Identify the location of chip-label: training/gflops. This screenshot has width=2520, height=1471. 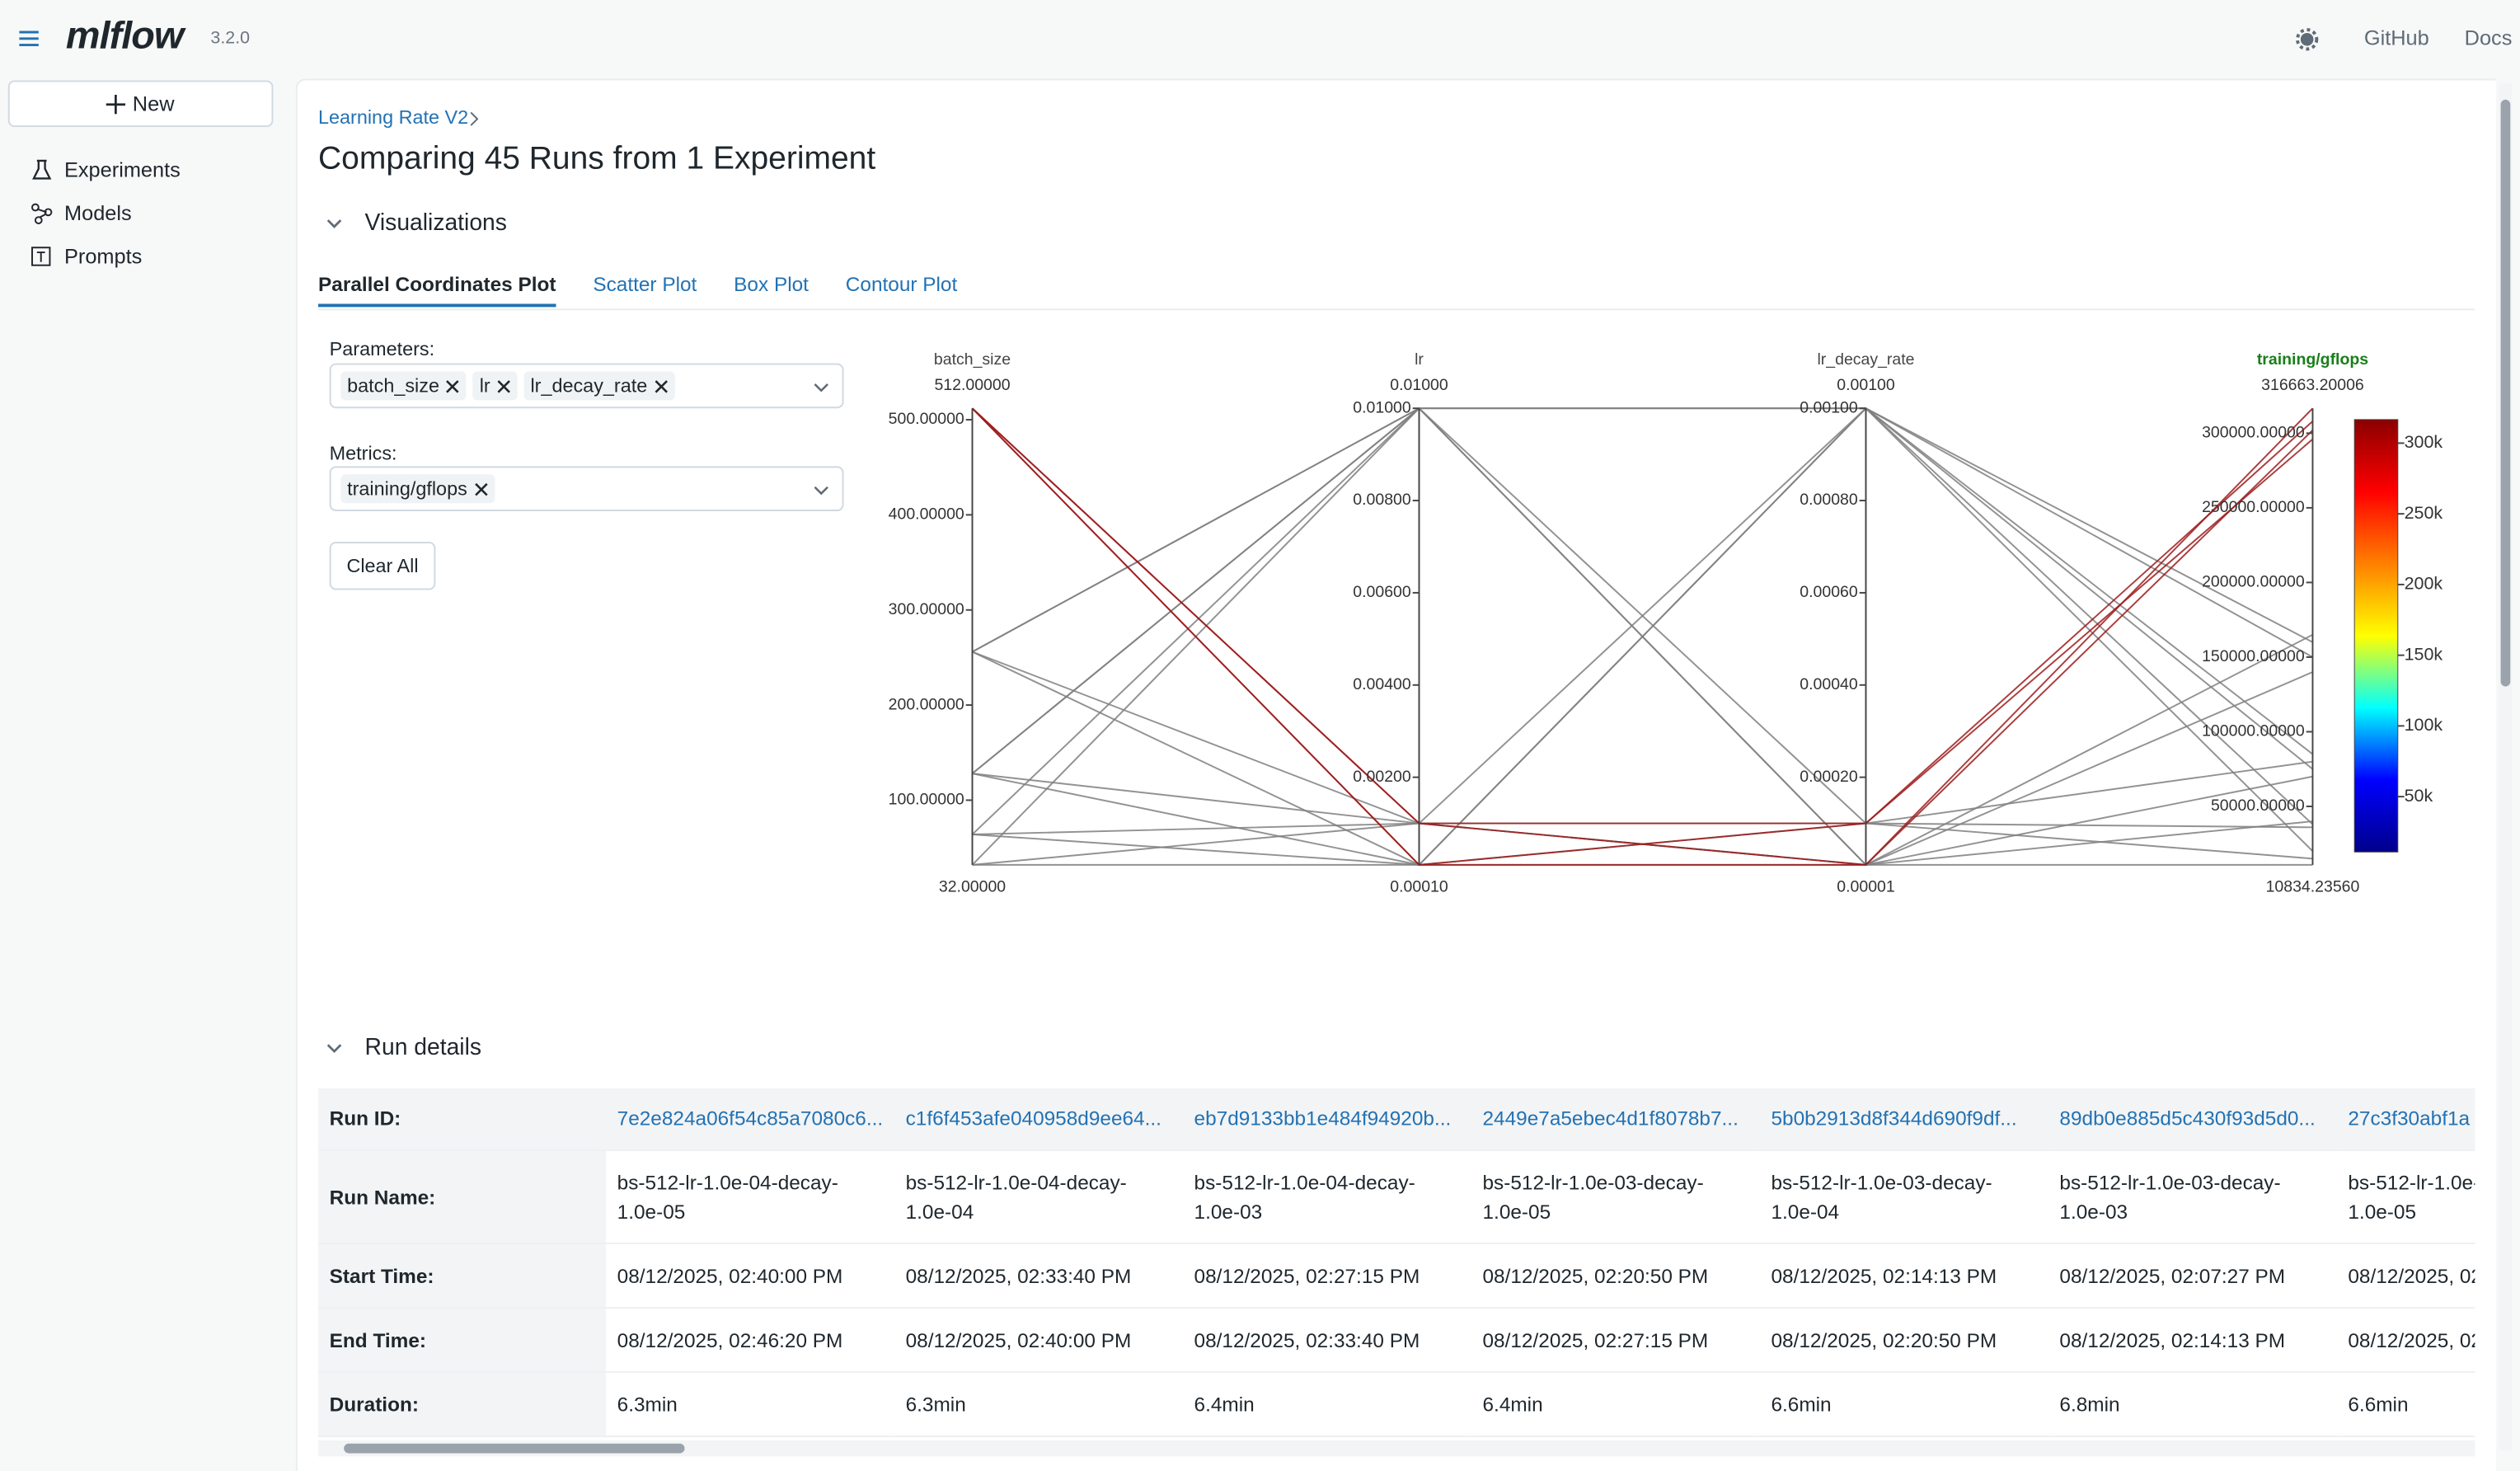
(407, 489).